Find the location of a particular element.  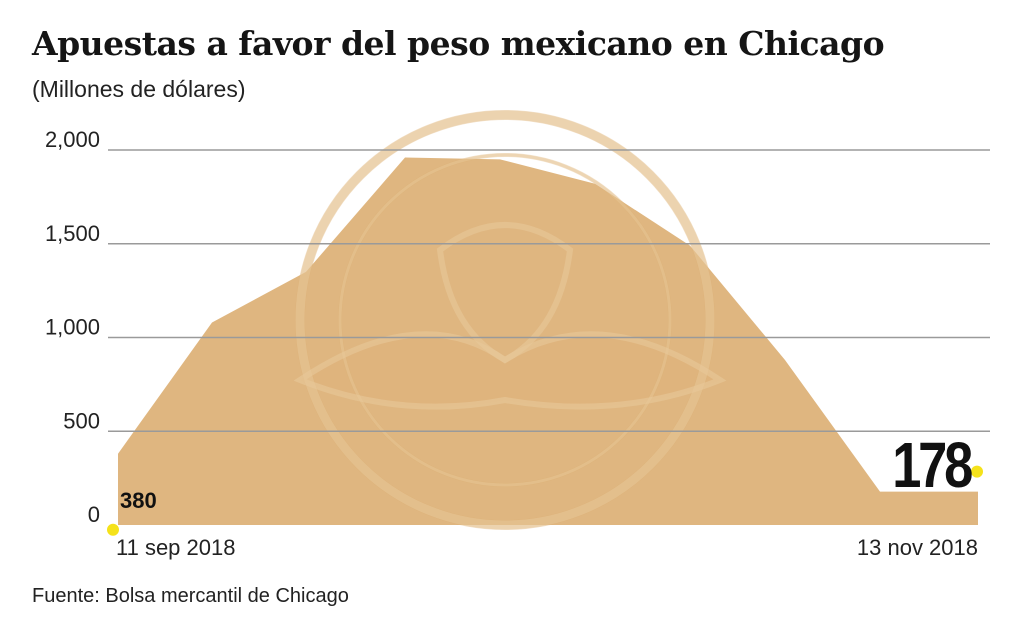

seal-eagle-body is located at coordinates (505, 293).